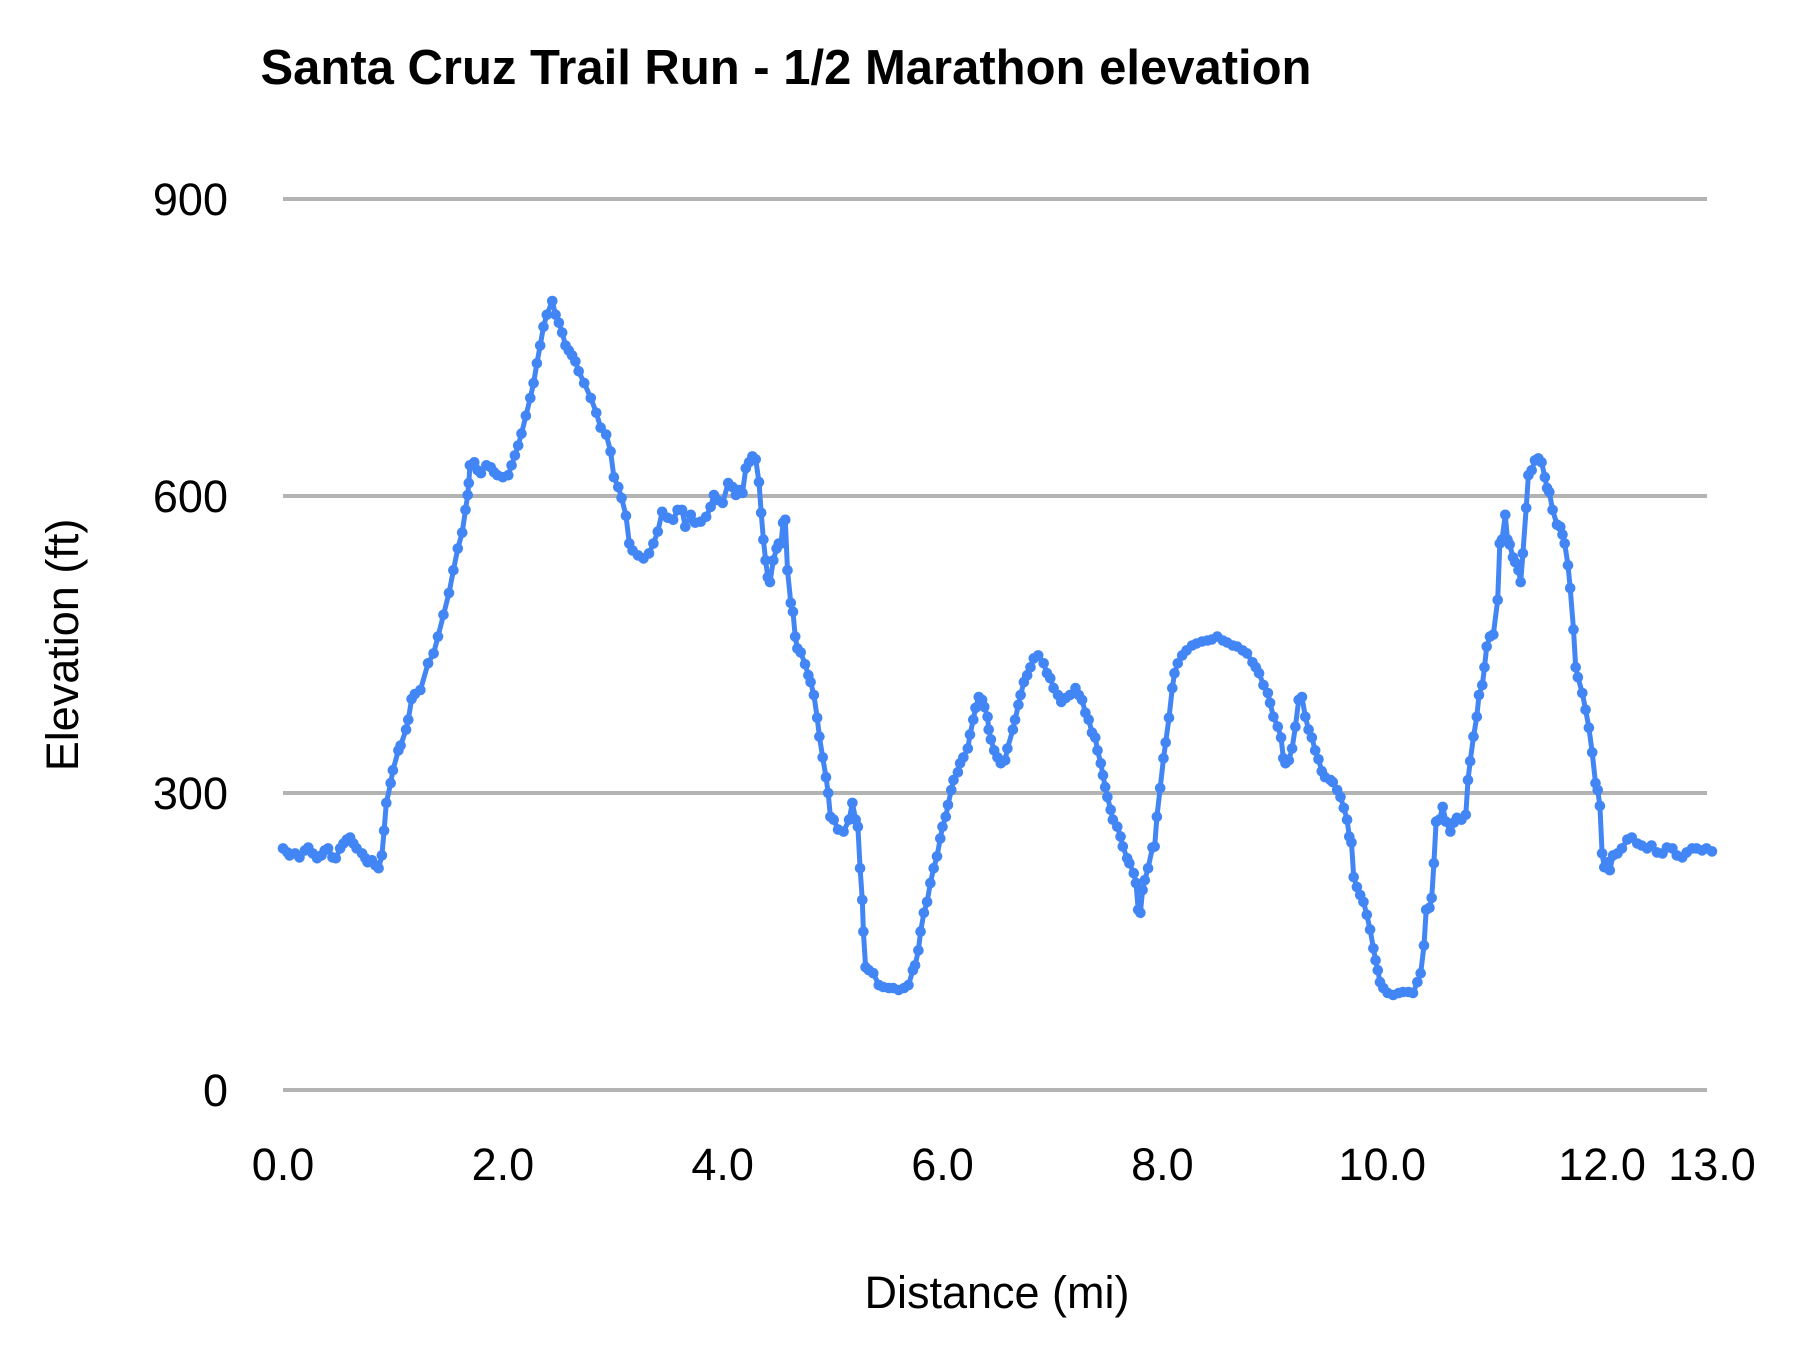 The width and height of the screenshot is (1800, 1350). What do you see at coordinates (62, 645) in the screenshot?
I see `y-axis-title: Elevation (ft)` at bounding box center [62, 645].